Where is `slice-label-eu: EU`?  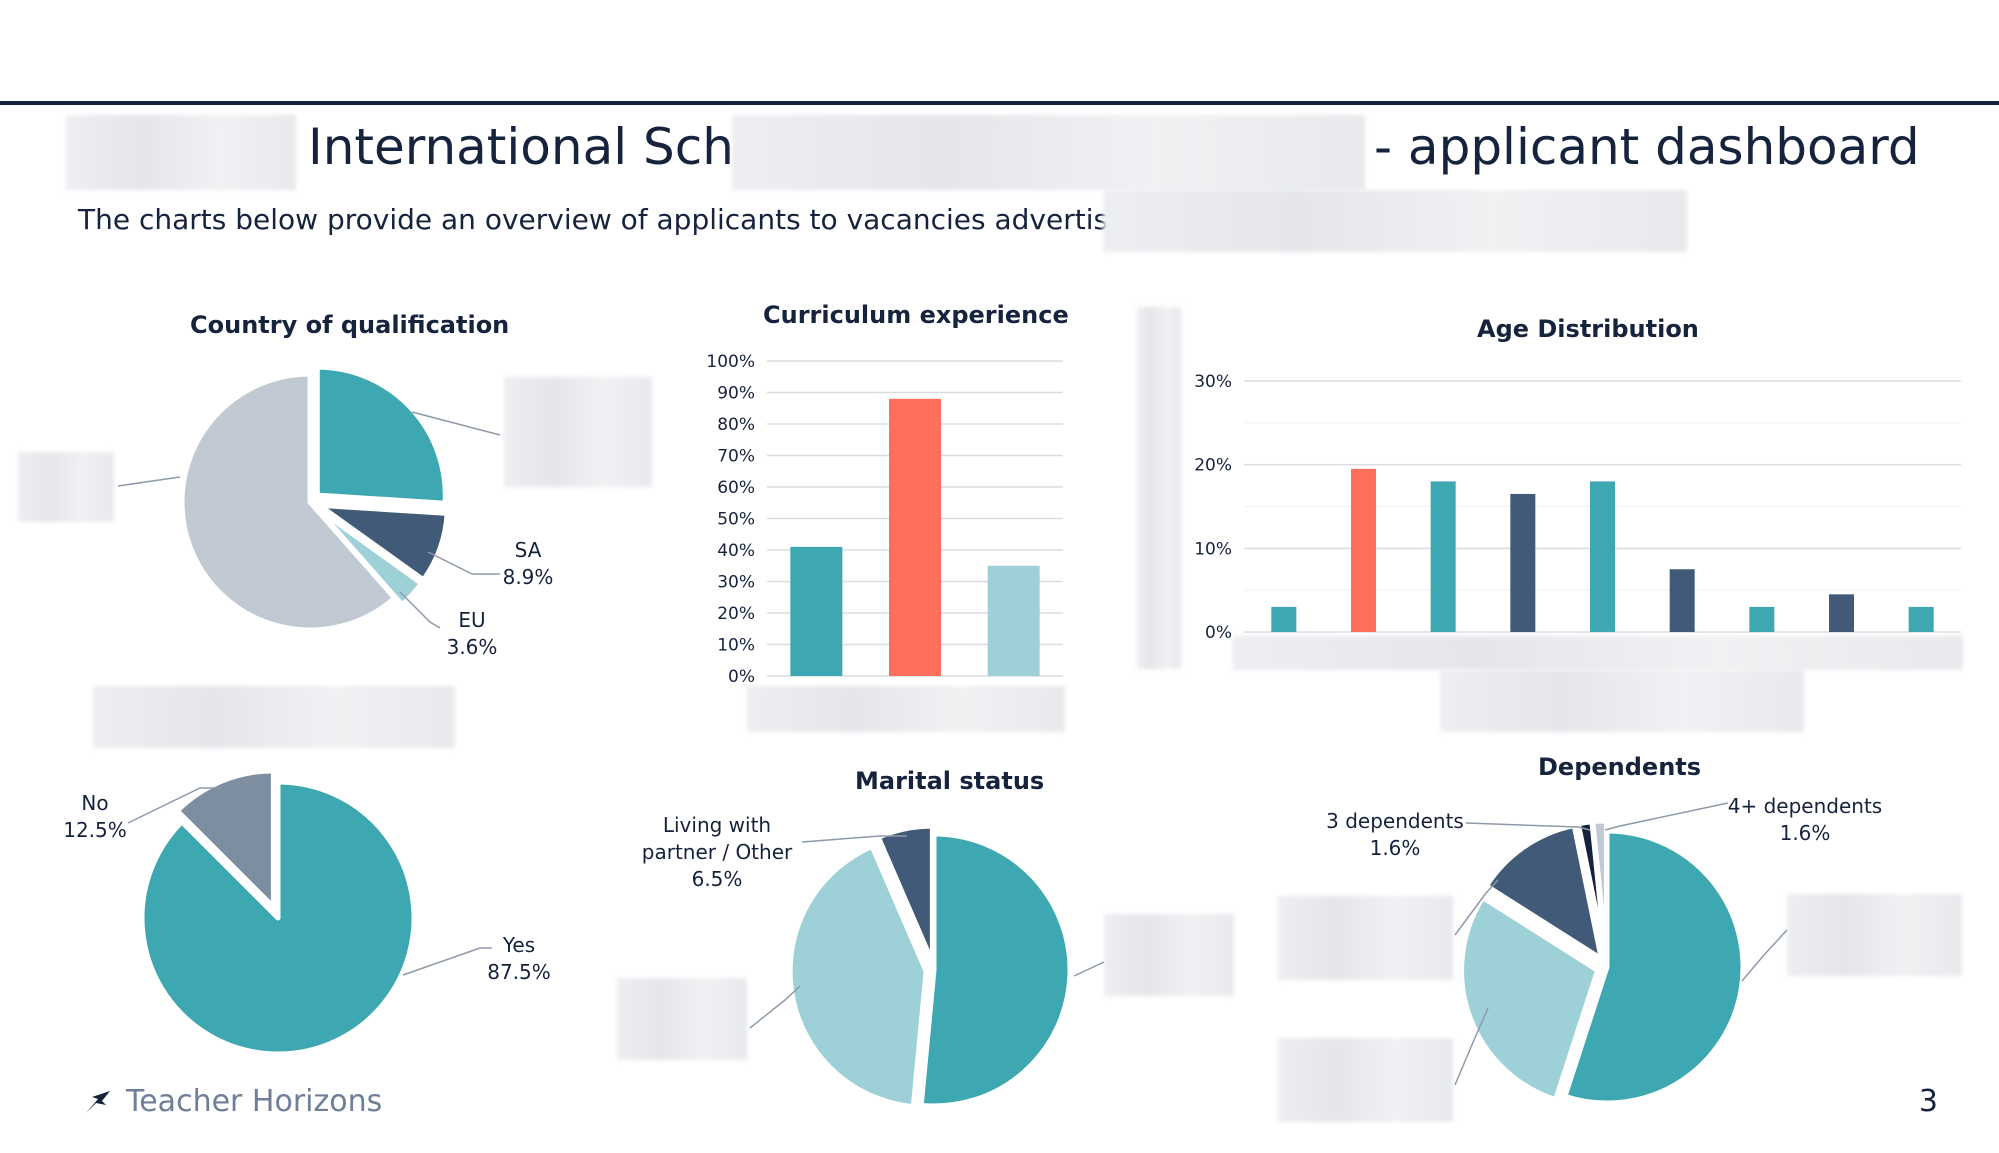 slice-label-eu: EU is located at coordinates (471, 620).